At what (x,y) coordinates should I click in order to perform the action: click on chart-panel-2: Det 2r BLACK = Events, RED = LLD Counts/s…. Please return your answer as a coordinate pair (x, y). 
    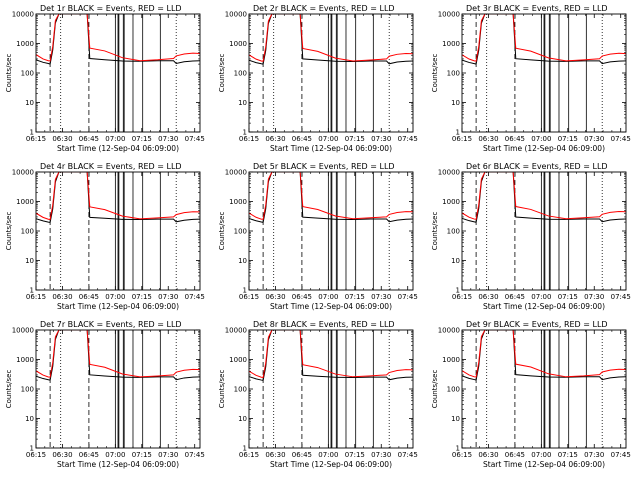
    Looking at the image, I should click on (318, 78).